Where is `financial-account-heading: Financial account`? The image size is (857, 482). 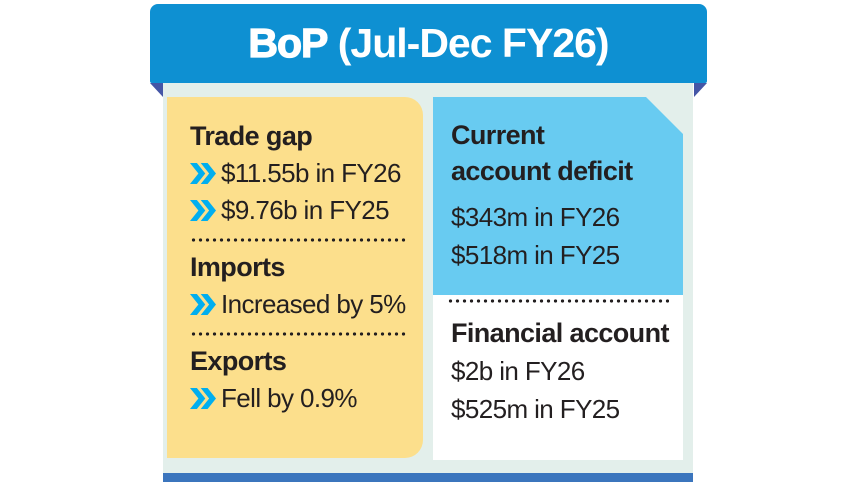 financial-account-heading: Financial account is located at coordinates (560, 333).